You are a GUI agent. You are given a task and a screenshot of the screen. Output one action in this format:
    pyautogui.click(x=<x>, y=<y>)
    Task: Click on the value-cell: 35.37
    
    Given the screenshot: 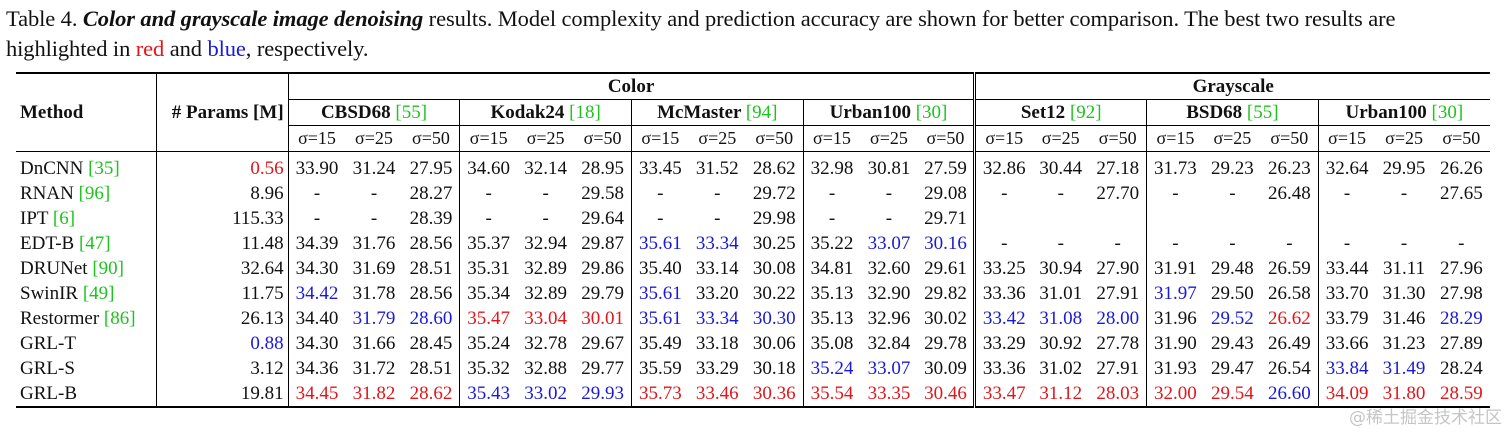 What is the action you would take?
    pyautogui.click(x=488, y=243)
    